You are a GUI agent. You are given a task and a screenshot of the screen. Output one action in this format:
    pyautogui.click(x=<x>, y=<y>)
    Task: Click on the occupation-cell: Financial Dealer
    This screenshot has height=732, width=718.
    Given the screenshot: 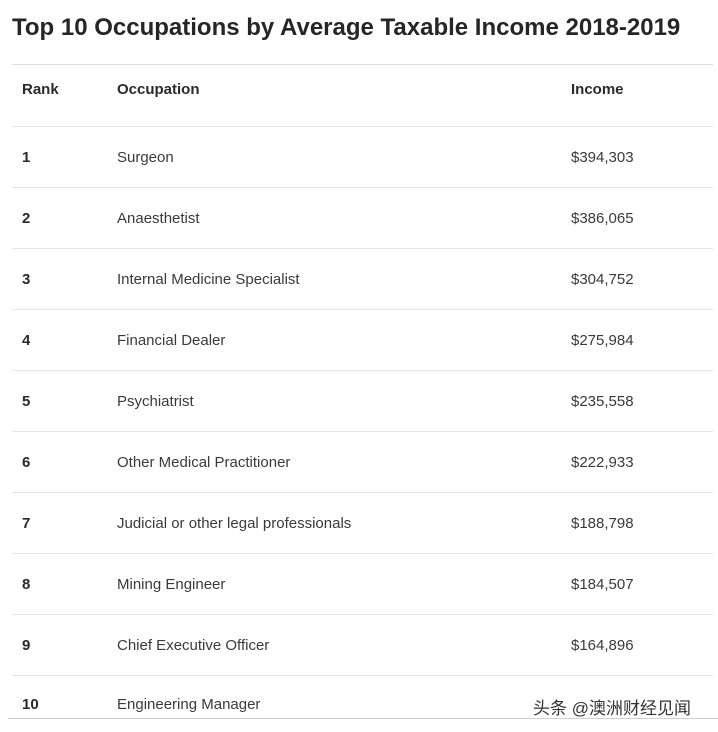 What is the action you would take?
    pyautogui.click(x=171, y=340)
    